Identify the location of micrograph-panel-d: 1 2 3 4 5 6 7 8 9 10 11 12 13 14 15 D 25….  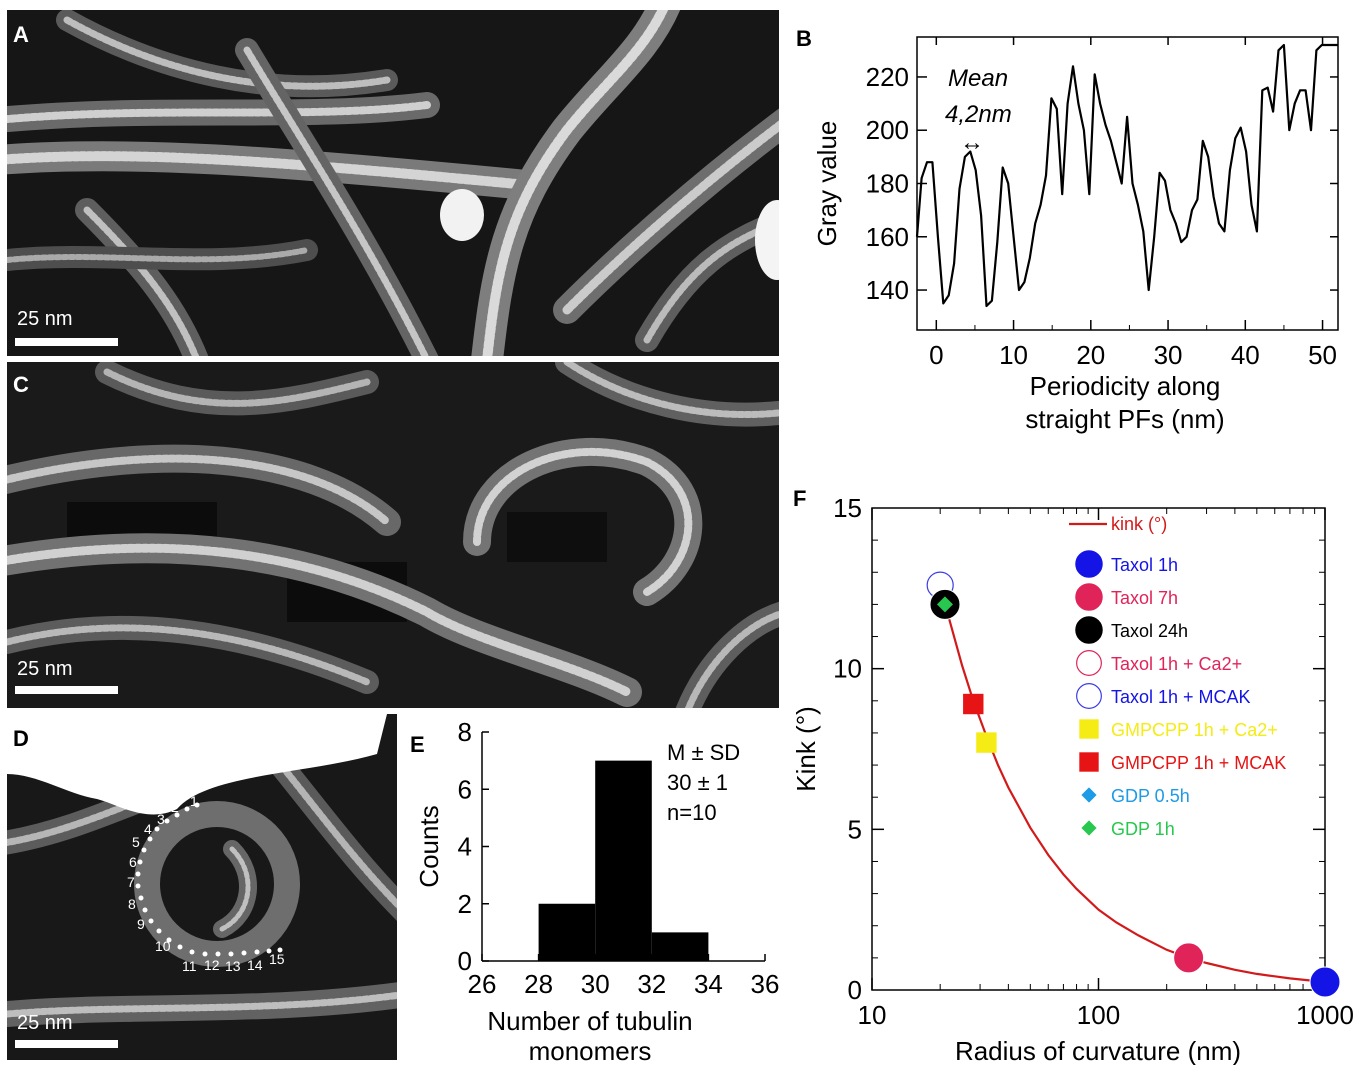
(202, 887).